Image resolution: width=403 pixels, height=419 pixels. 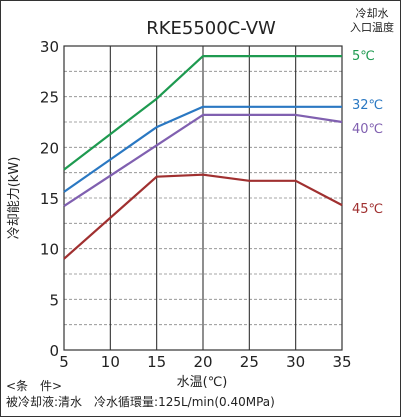 I want to click on series-labels: 5℃ 32℃ 40℃ 45℃, so click(x=367, y=133).